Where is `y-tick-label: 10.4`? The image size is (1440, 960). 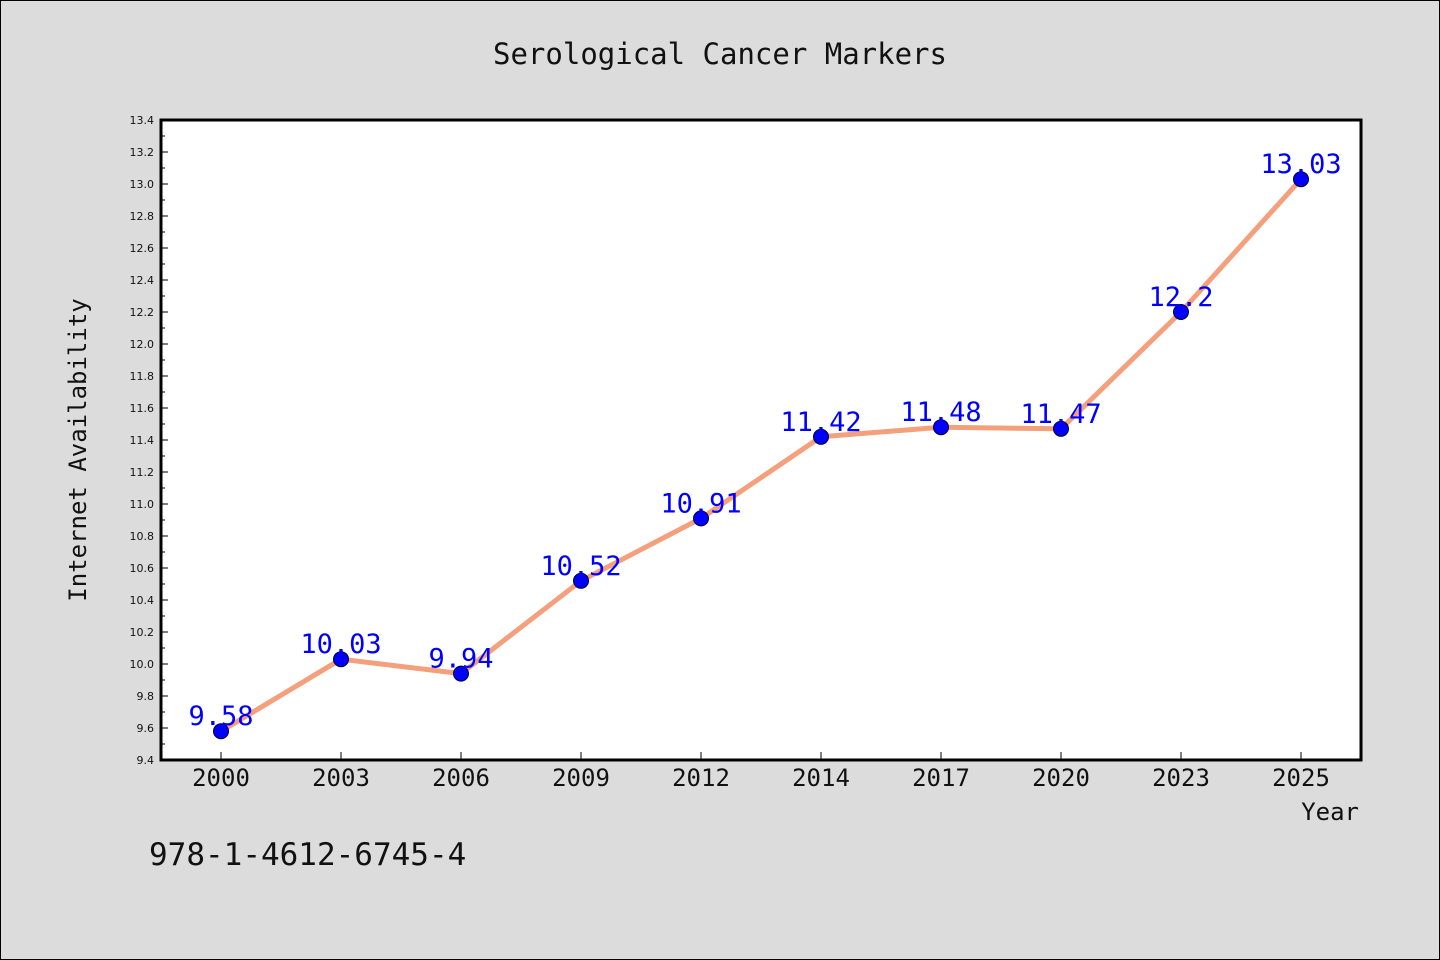
y-tick-label: 10.4 is located at coordinates (142, 600).